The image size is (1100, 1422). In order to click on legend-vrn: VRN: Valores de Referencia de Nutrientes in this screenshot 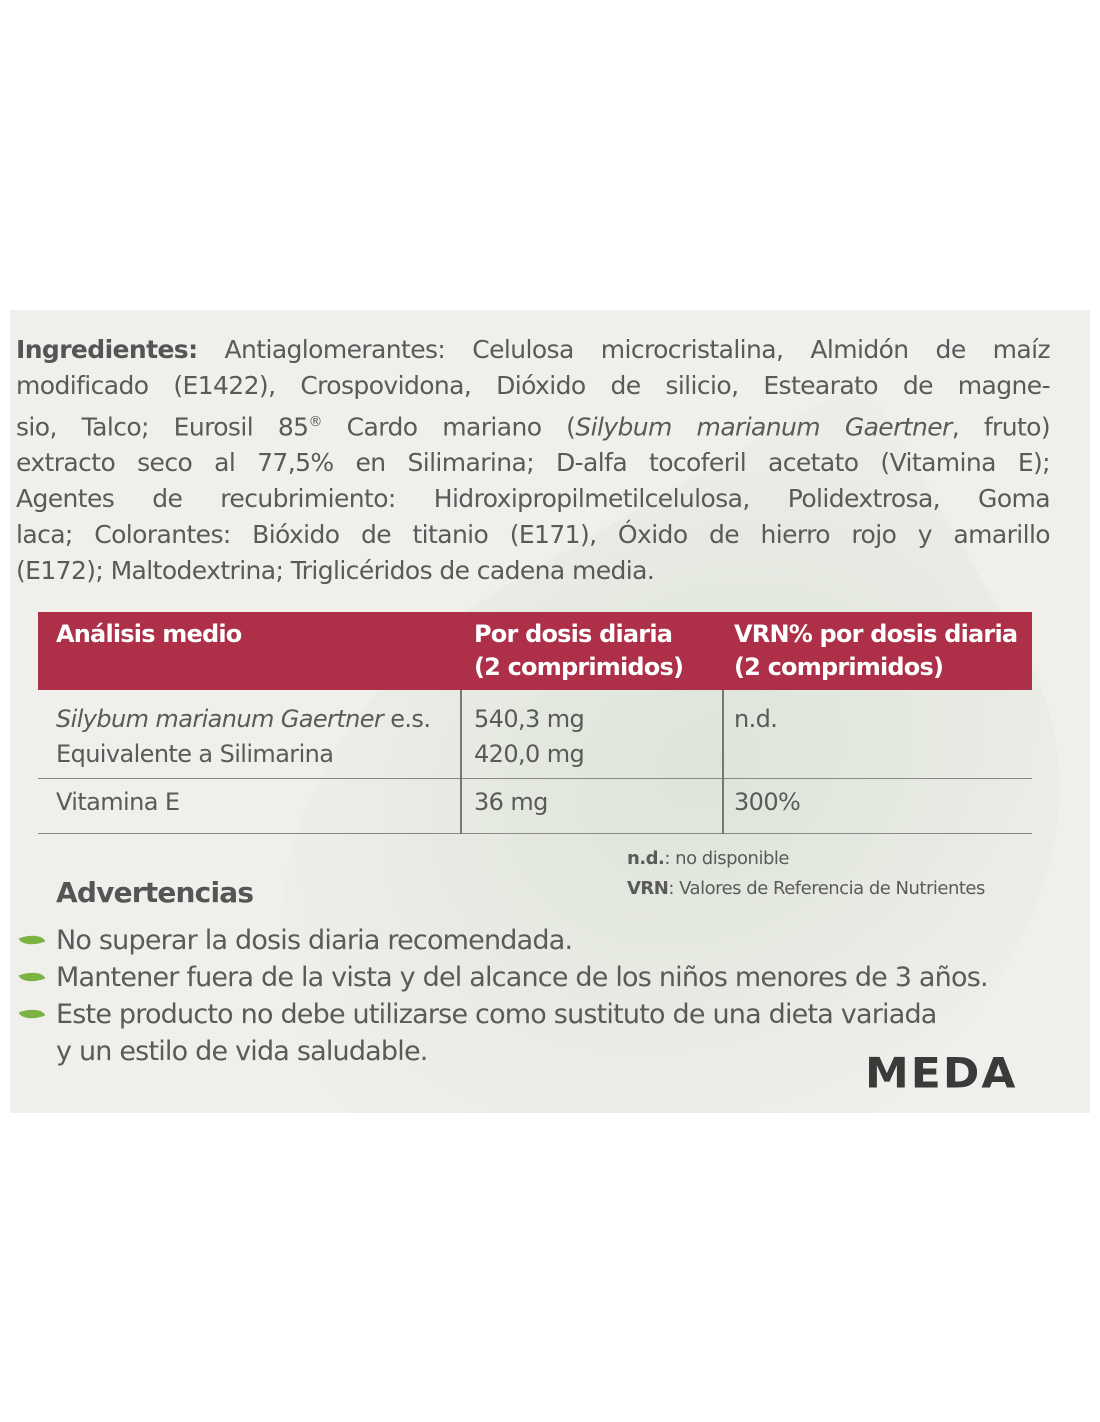, I will do `click(806, 889)`.